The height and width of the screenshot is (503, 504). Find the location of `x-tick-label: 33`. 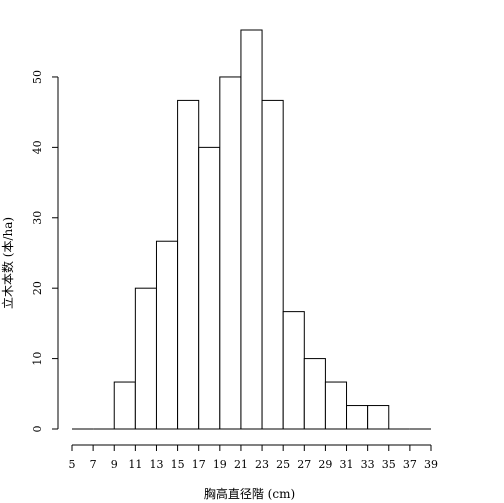

x-tick-label: 33 is located at coordinates (368, 464).